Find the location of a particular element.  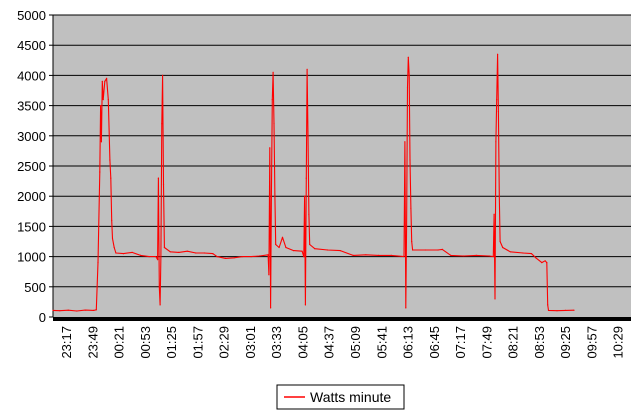

y-axis-ticks: 0 500 1000 1500 2000 2500 3000 3500 4000 4500 5000 is located at coordinates (35, 166).